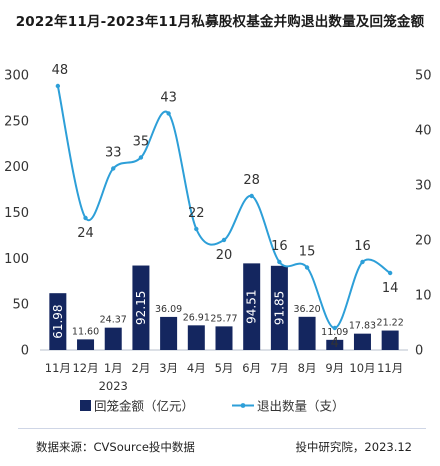 This screenshot has width=440, height=466. What do you see at coordinates (196, 368) in the screenshot?
I see `x-tick-label: 4月` at bounding box center [196, 368].